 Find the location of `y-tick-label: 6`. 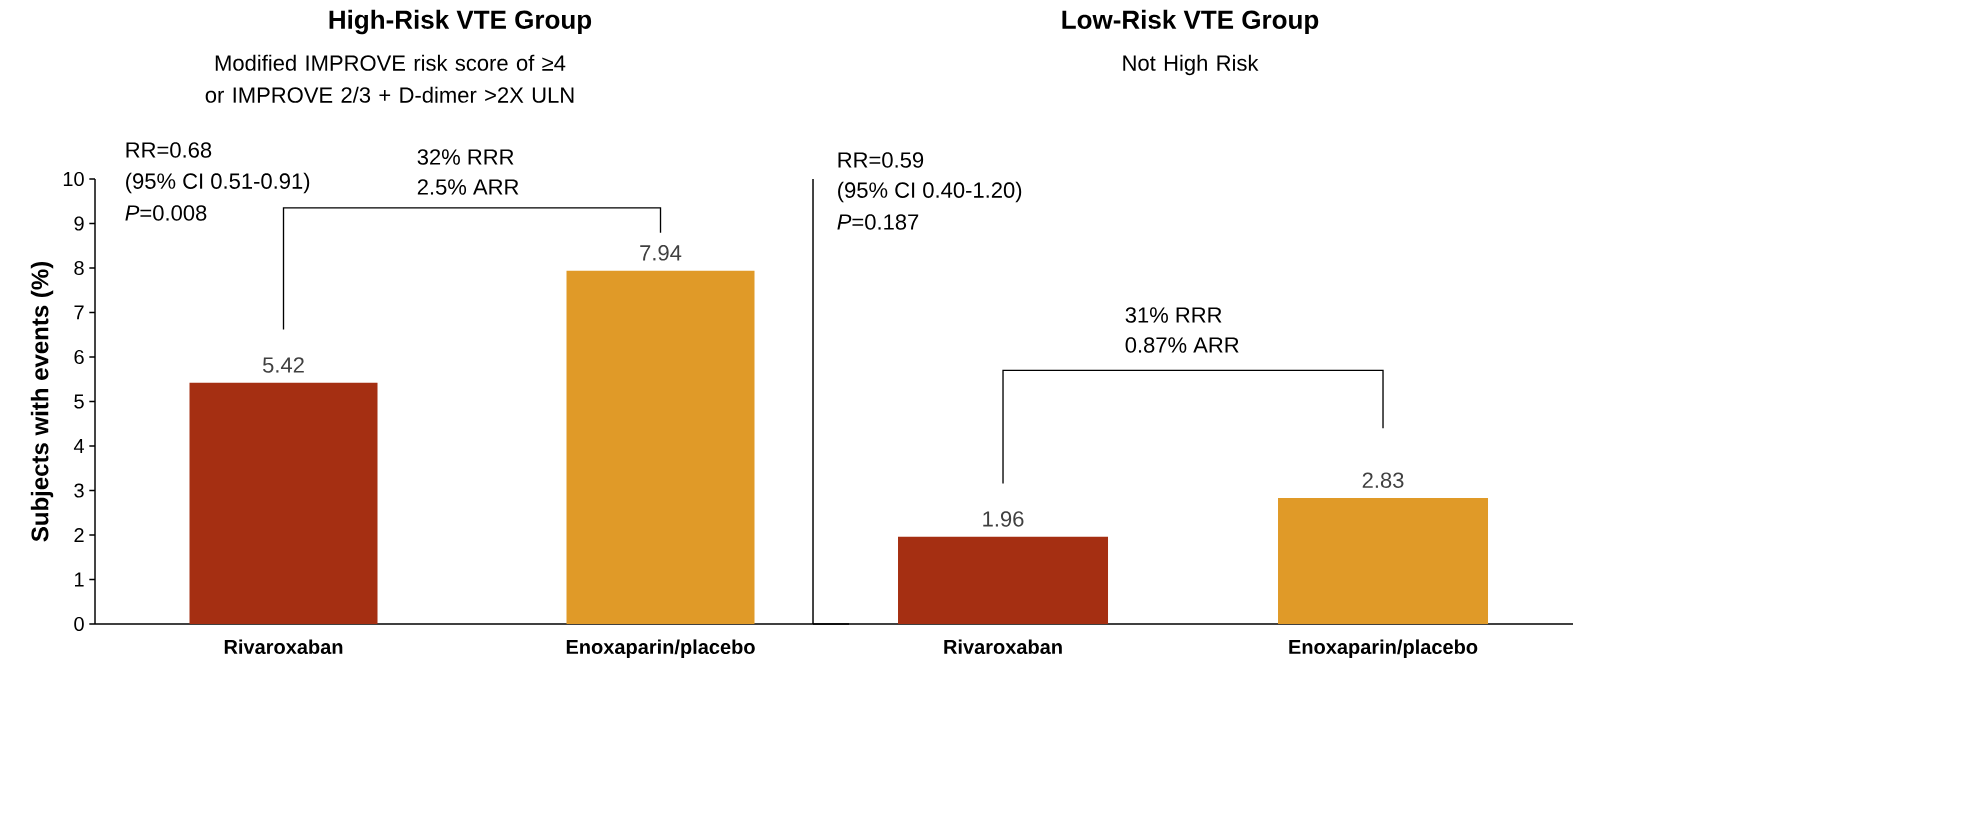

y-tick-label: 6 is located at coordinates (79, 357).